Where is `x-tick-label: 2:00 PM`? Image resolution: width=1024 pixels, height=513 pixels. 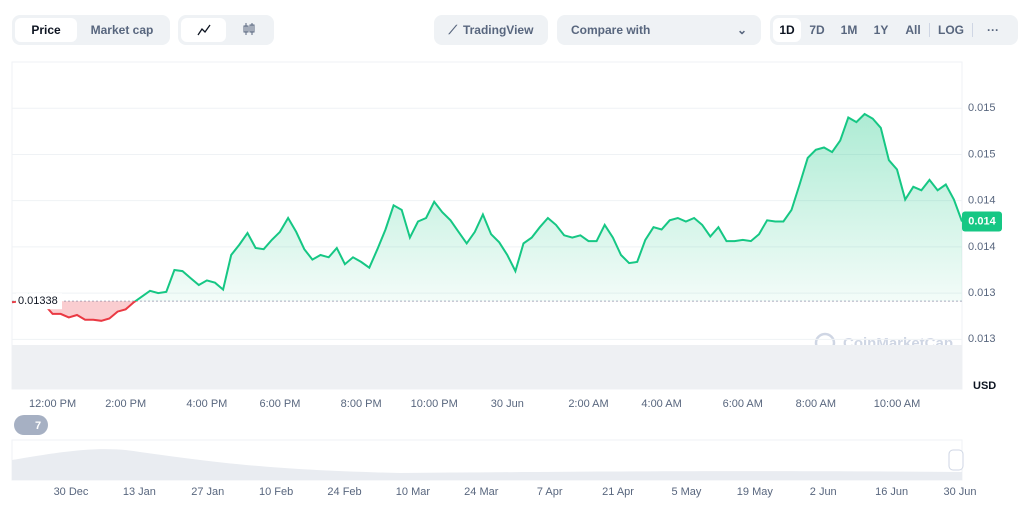 x-tick-label: 2:00 PM is located at coordinates (125, 404).